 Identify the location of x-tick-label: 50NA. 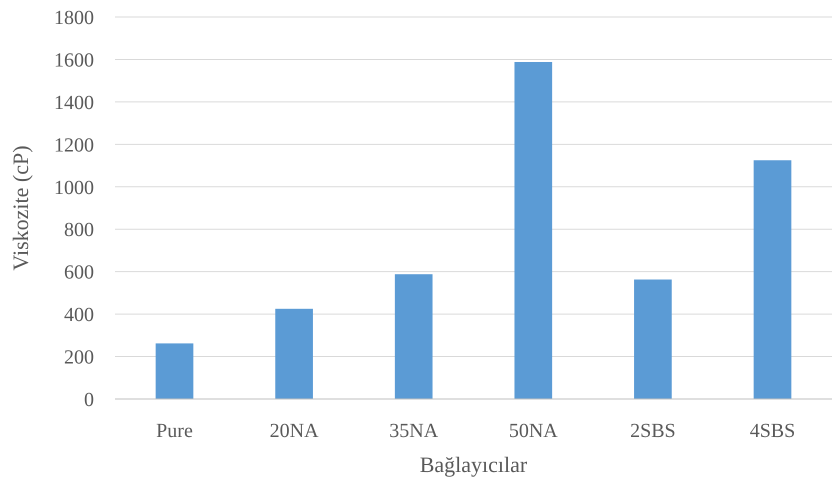
(533, 431).